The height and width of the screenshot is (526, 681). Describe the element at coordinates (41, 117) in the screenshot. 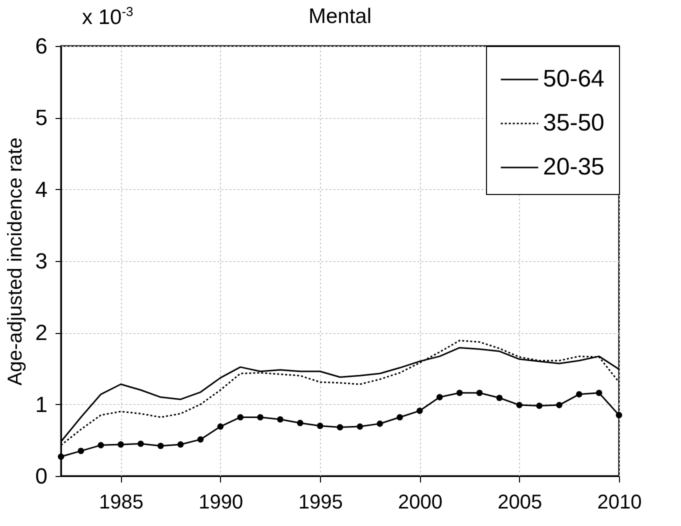

I see `y-tick-label: 5` at that location.